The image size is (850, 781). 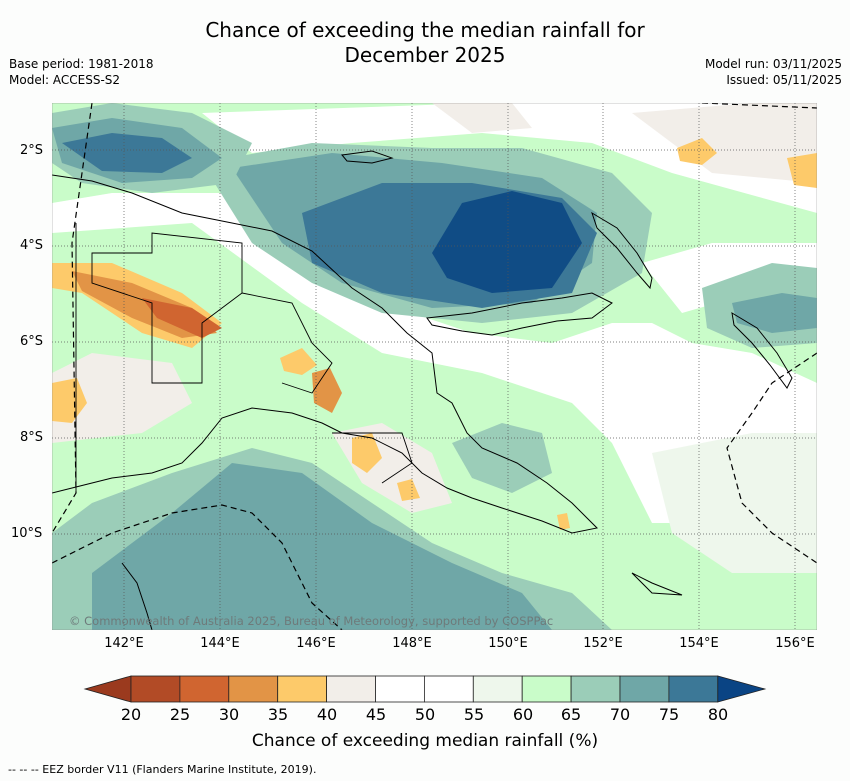 What do you see at coordinates (482, 118) in the screenshot?
I see `zone-beige-north` at bounding box center [482, 118].